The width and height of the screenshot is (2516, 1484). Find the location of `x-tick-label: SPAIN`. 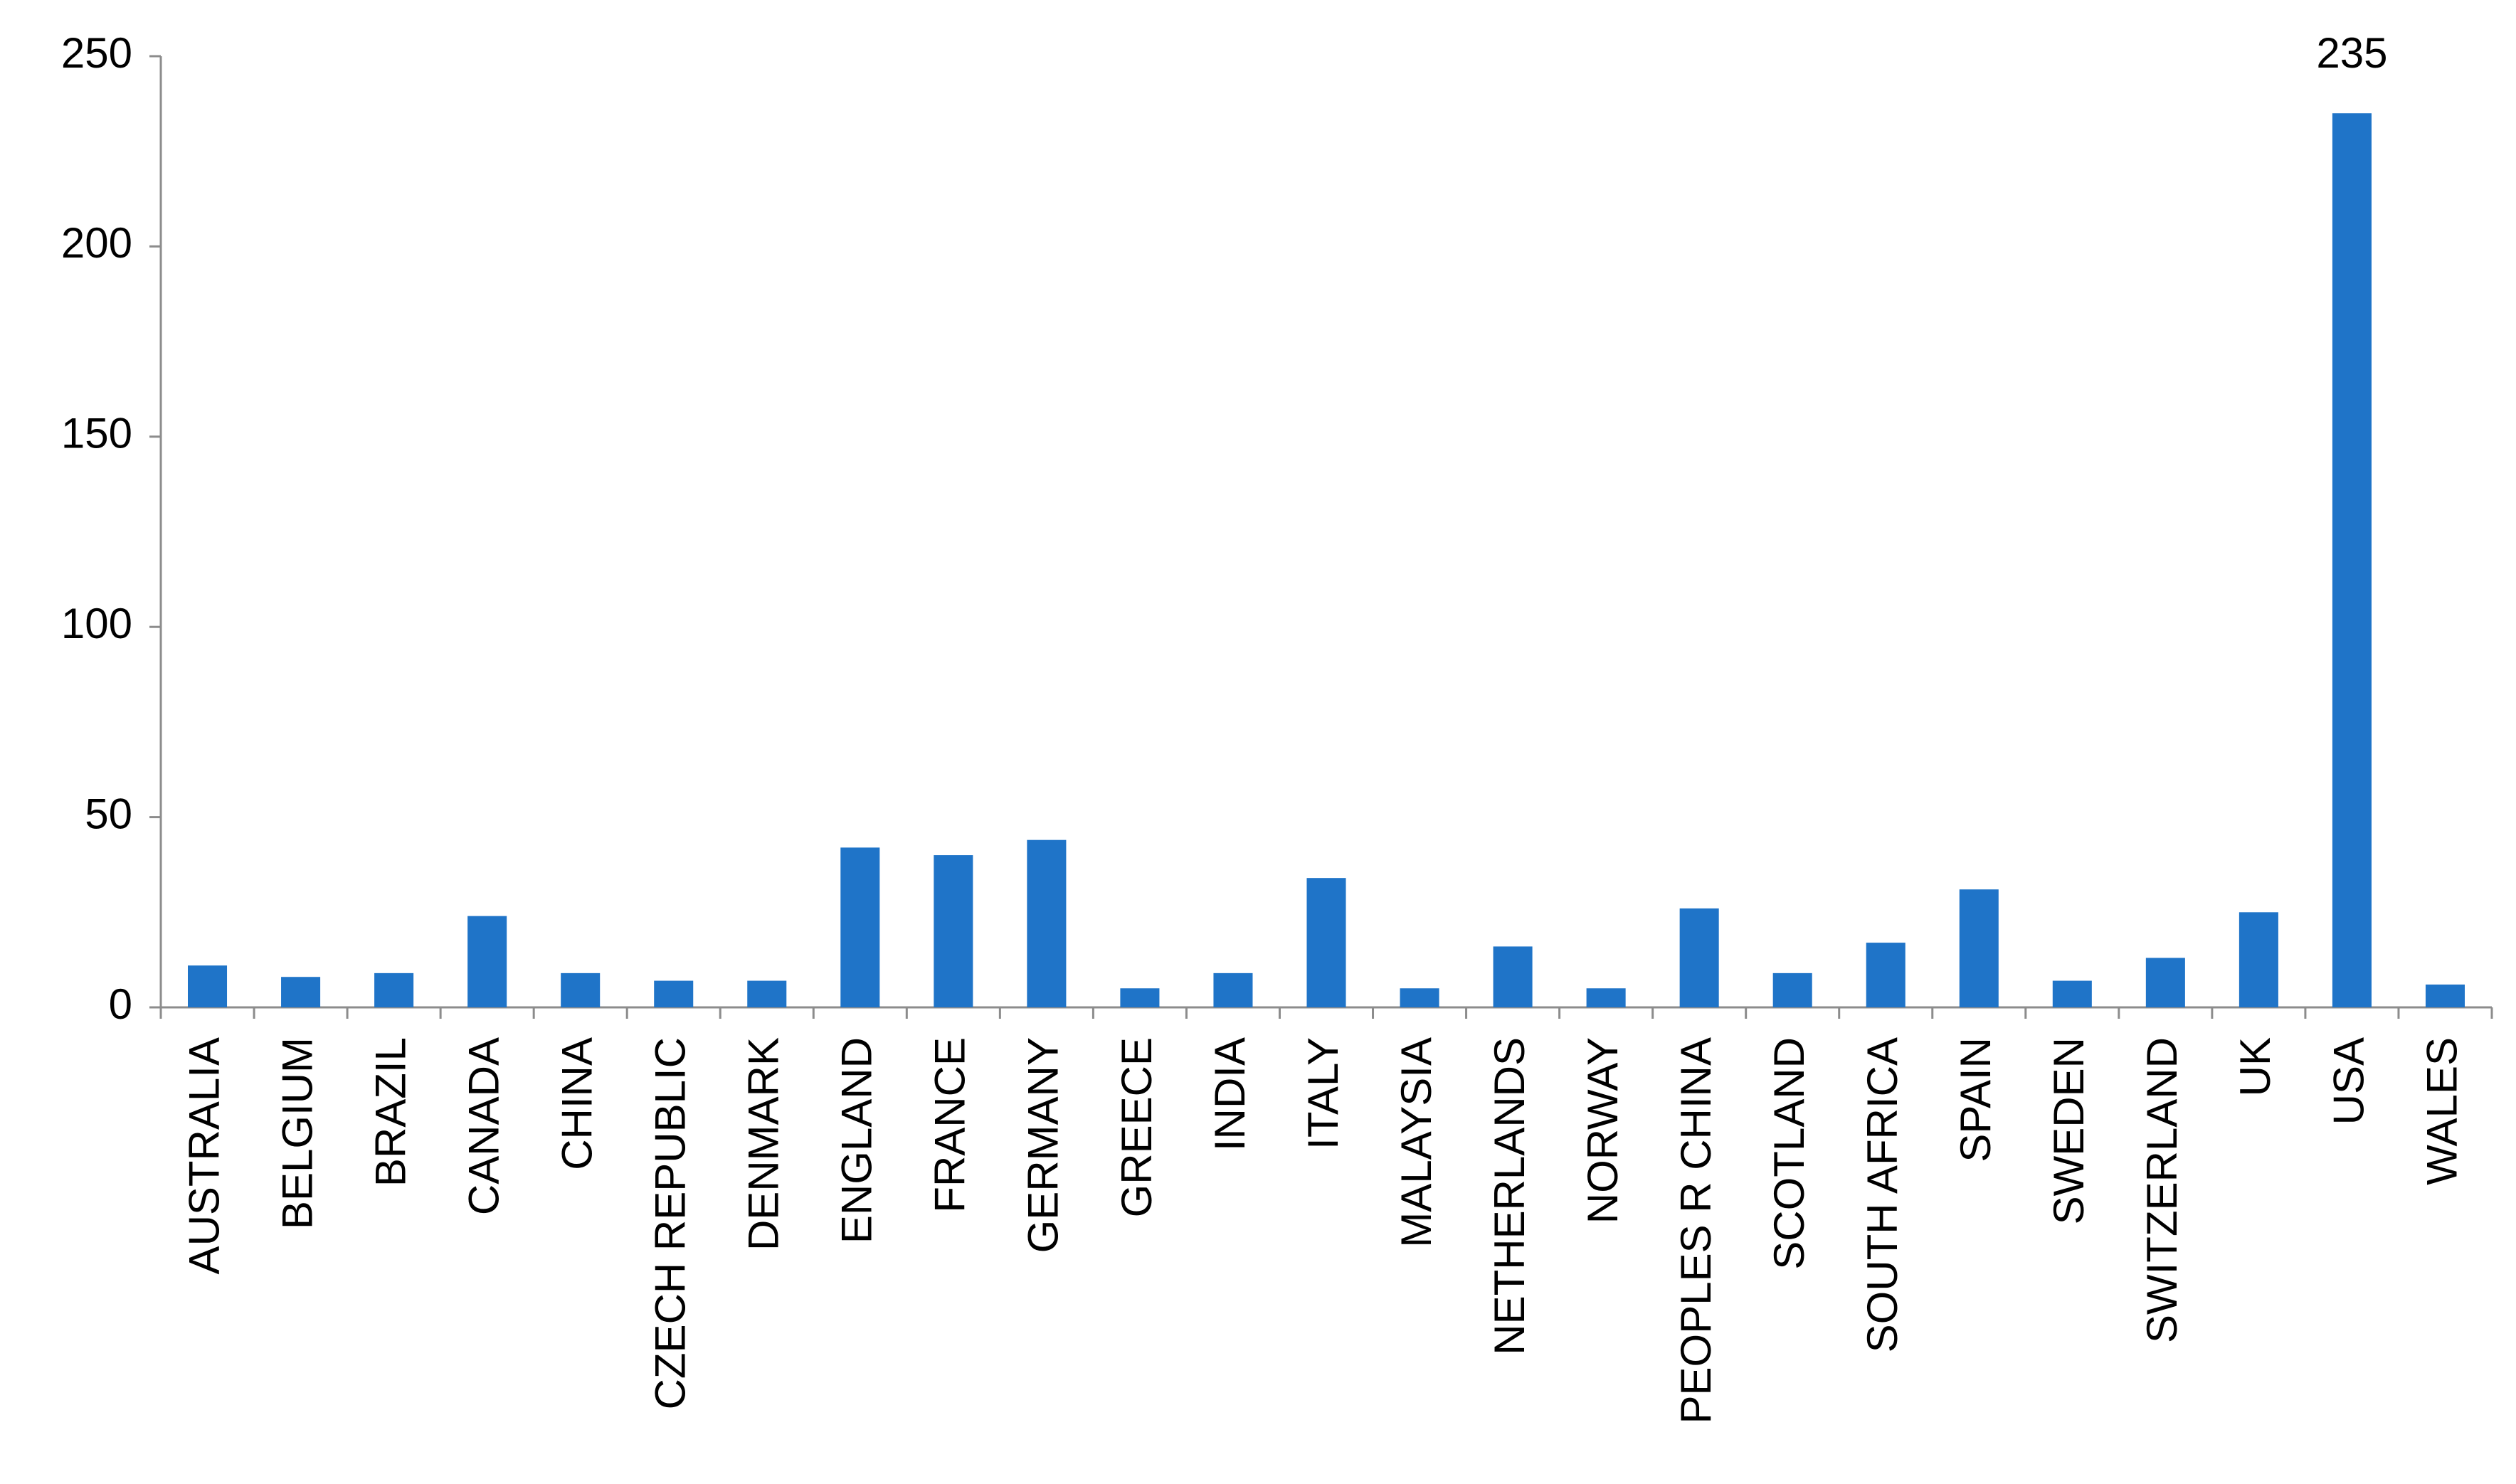

x-tick-label: SPAIN is located at coordinates (1975, 1099).